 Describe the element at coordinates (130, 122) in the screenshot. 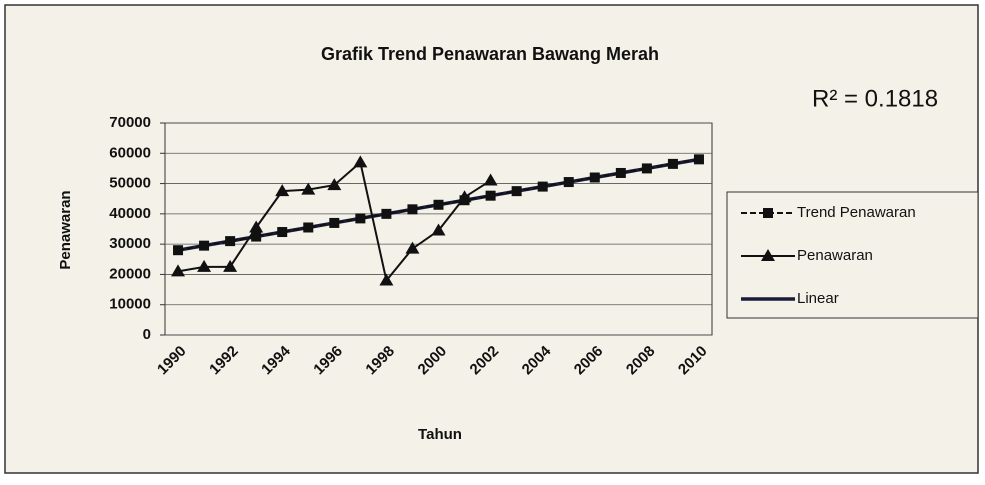

I see `y-tick-label: 70000` at that location.